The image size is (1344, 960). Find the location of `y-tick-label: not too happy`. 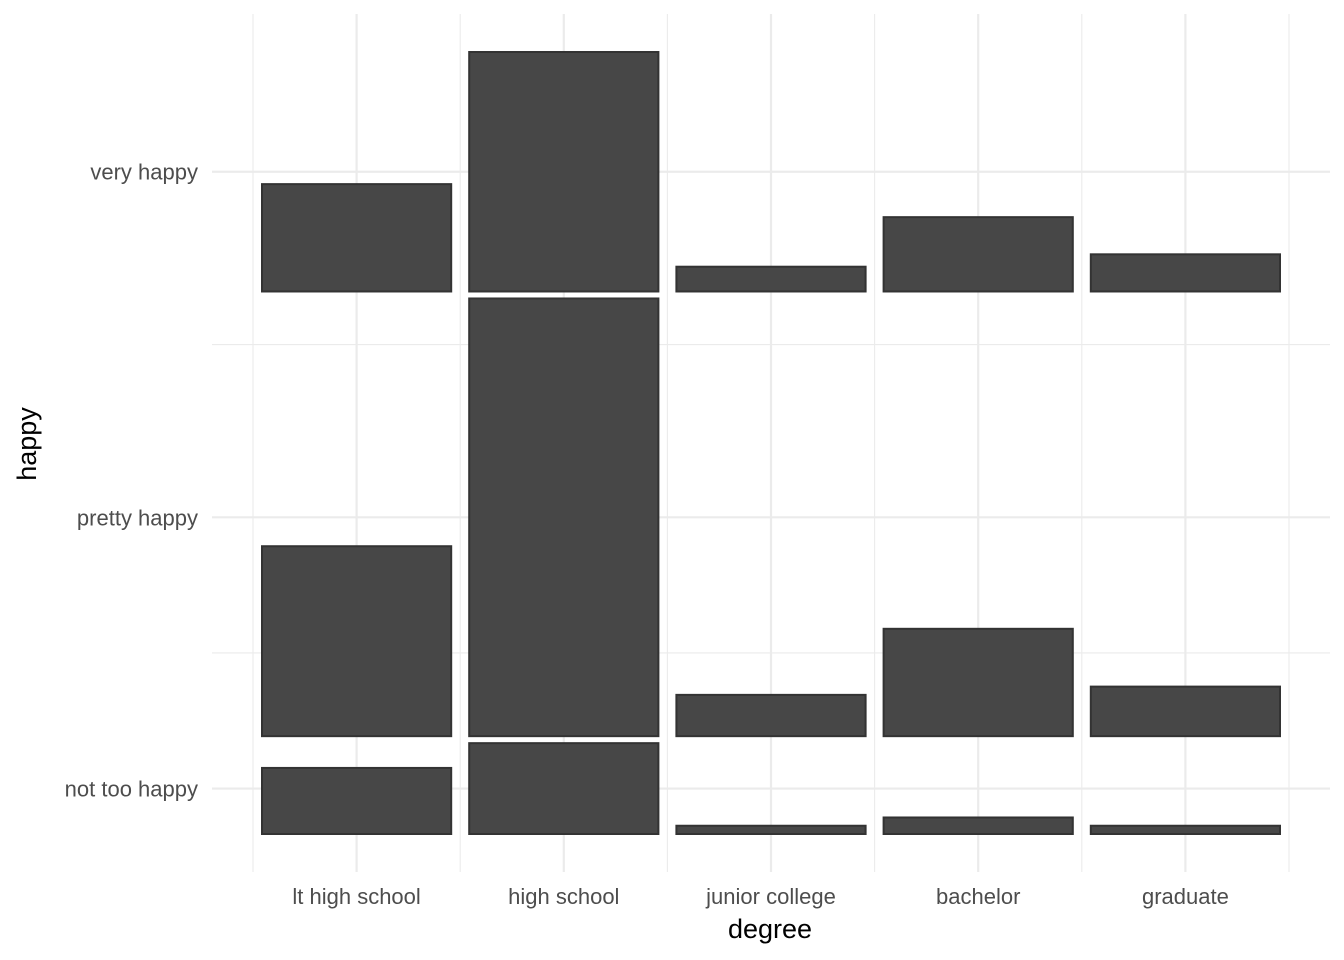

y-tick-label: not too happy is located at coordinates (131, 789).